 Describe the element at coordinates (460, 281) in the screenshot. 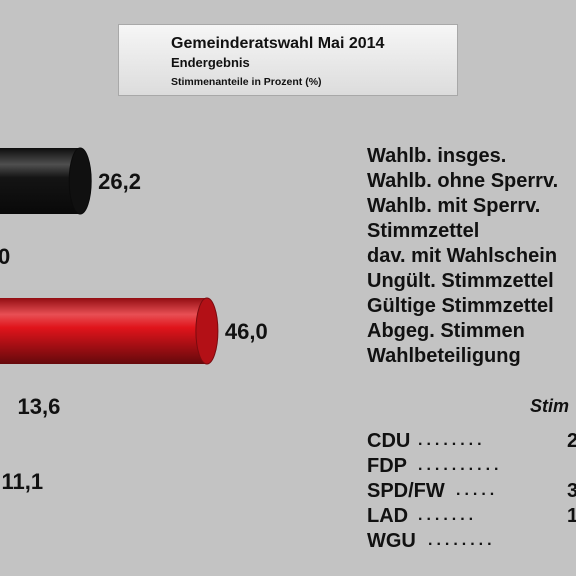

I see `stat-label: Ungült. Stimmzettel` at that location.